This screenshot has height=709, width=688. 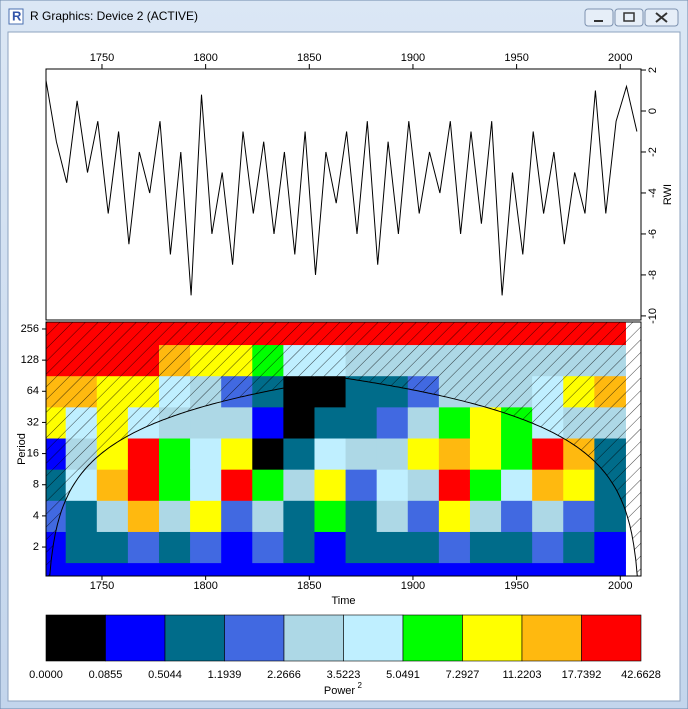 I want to click on x-tick-label: 1800, so click(x=205, y=586).